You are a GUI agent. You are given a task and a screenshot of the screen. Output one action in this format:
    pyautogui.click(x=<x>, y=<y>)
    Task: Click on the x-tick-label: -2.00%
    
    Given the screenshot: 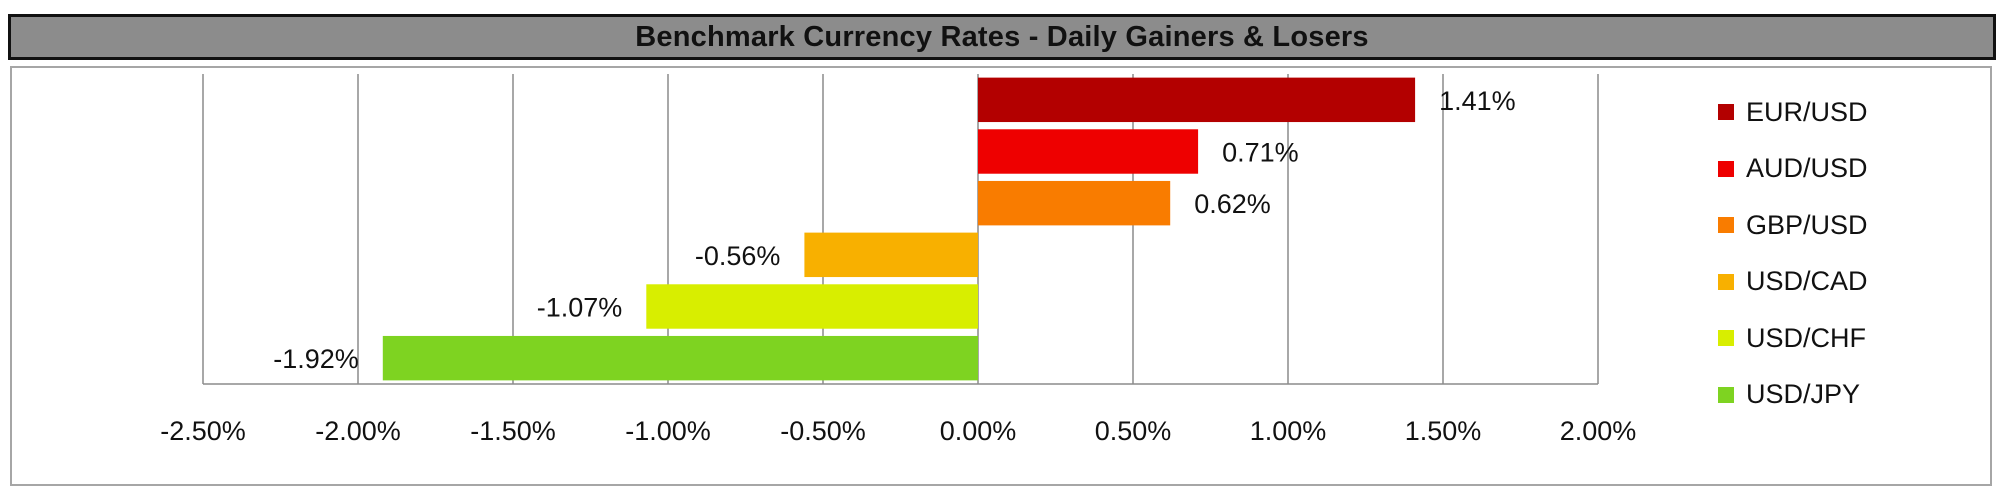 What is the action you would take?
    pyautogui.click(x=358, y=431)
    